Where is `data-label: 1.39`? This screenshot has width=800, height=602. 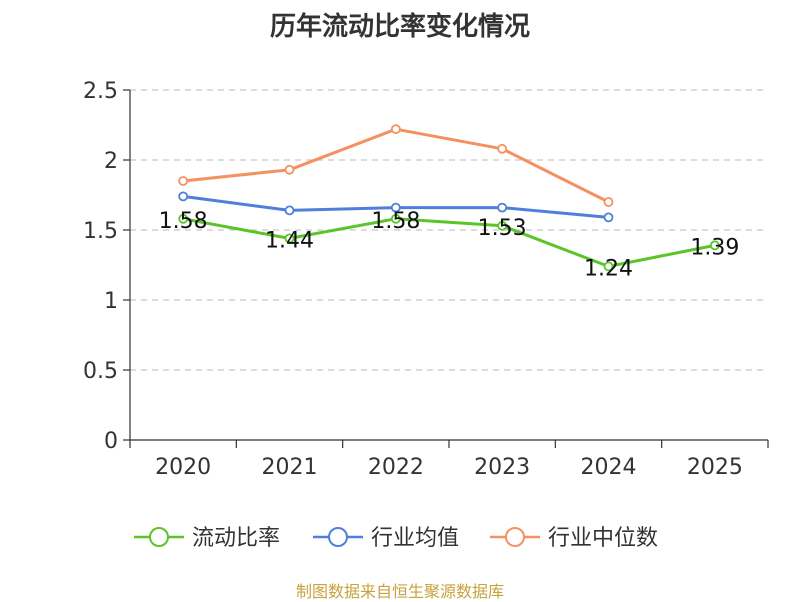
data-label: 1.39 is located at coordinates (714, 247).